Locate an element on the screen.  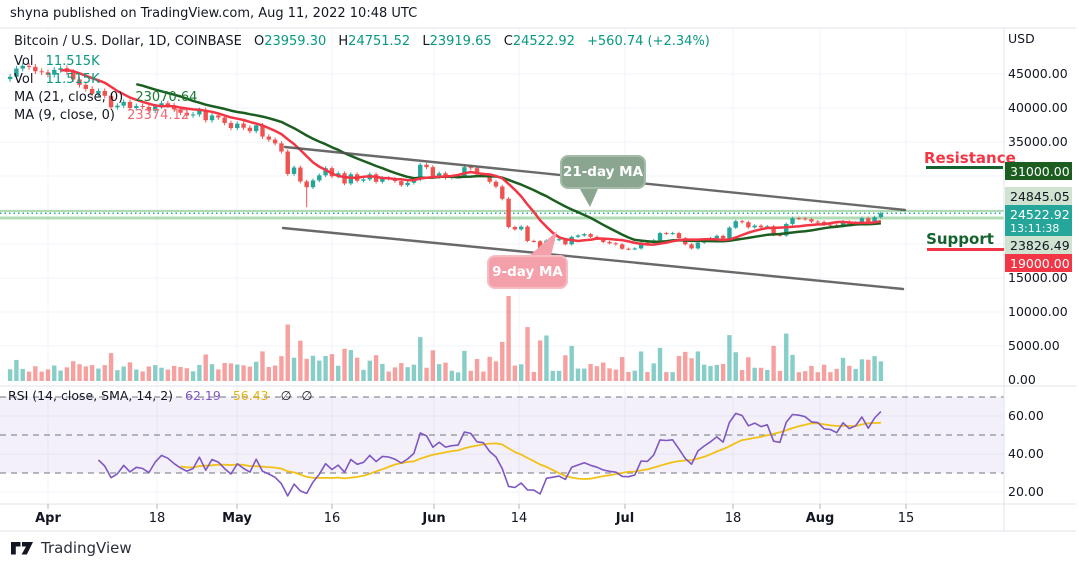
rsi-tick: 60.00 is located at coordinates (1026, 415).